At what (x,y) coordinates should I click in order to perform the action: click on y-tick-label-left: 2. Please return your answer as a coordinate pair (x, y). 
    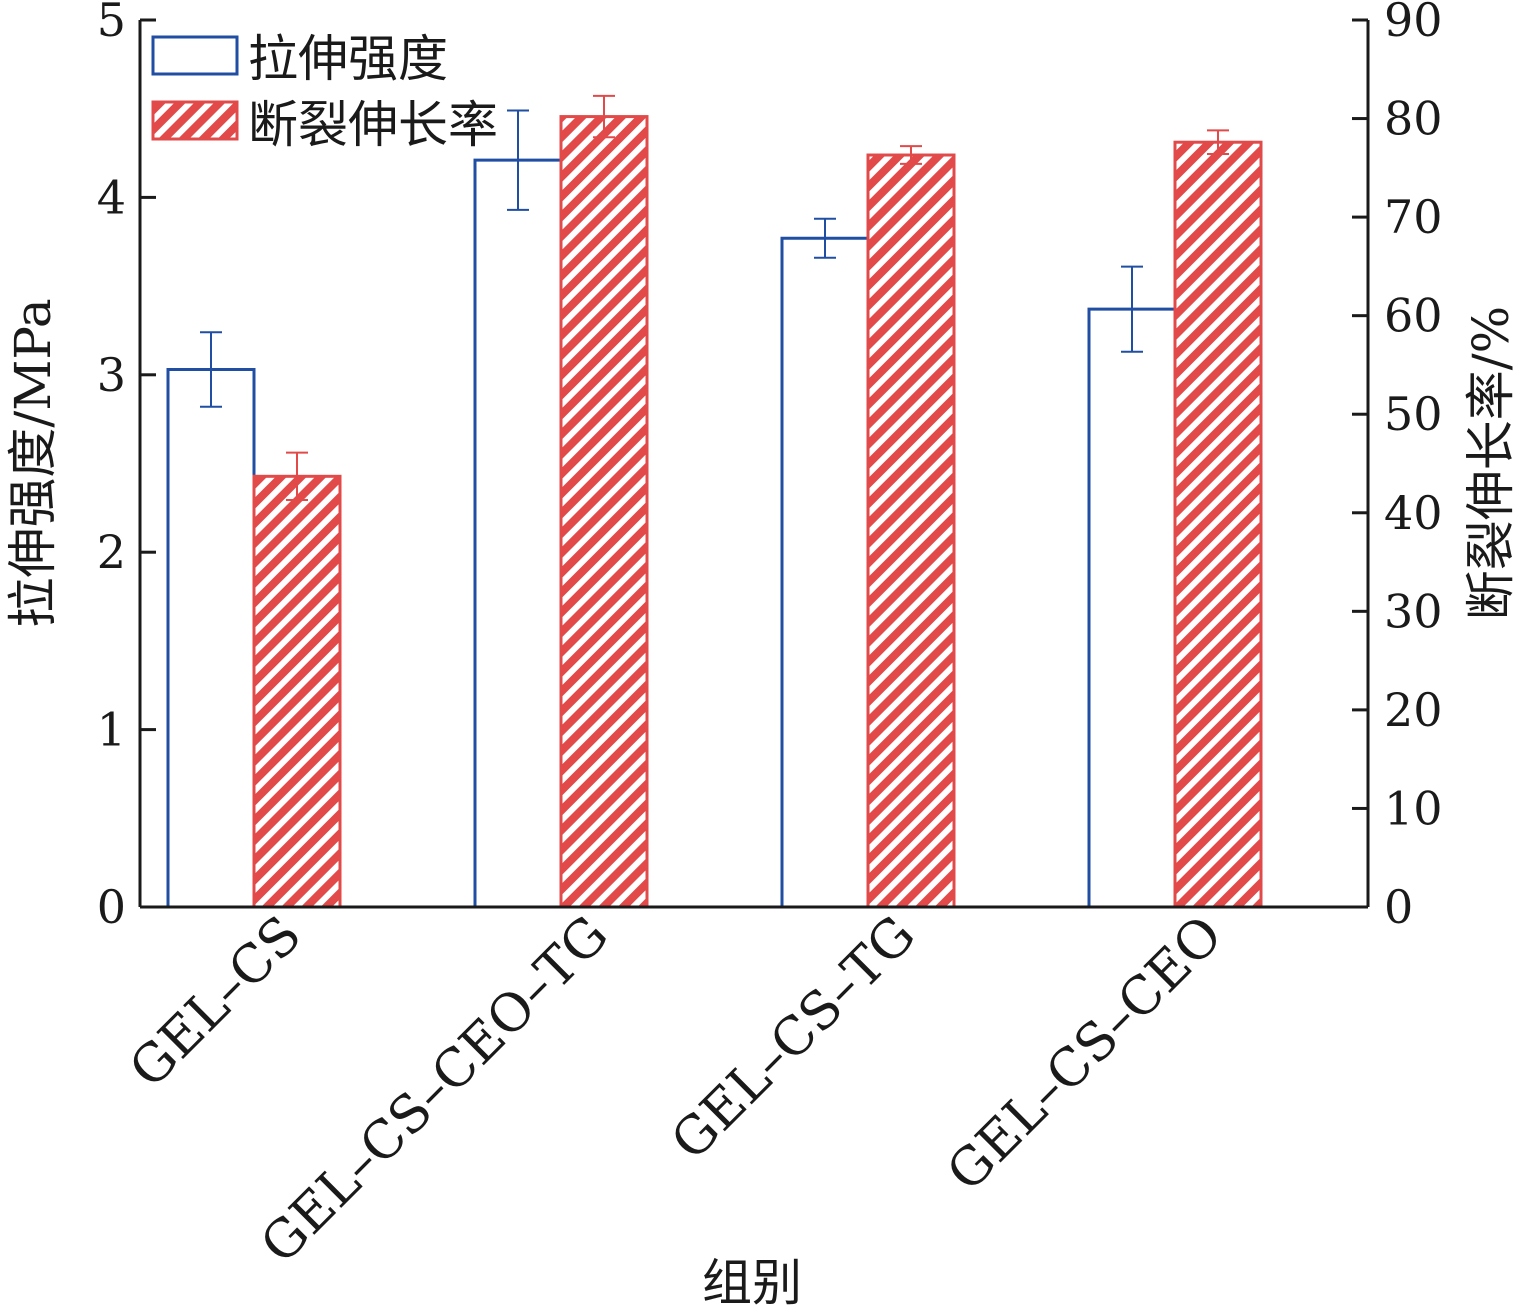
    Looking at the image, I should click on (111, 552).